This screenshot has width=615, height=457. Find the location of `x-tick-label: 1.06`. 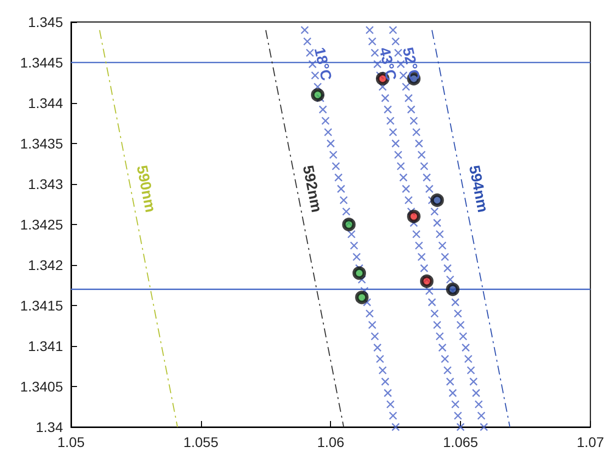

x-tick-label: 1.06 is located at coordinates (331, 442).